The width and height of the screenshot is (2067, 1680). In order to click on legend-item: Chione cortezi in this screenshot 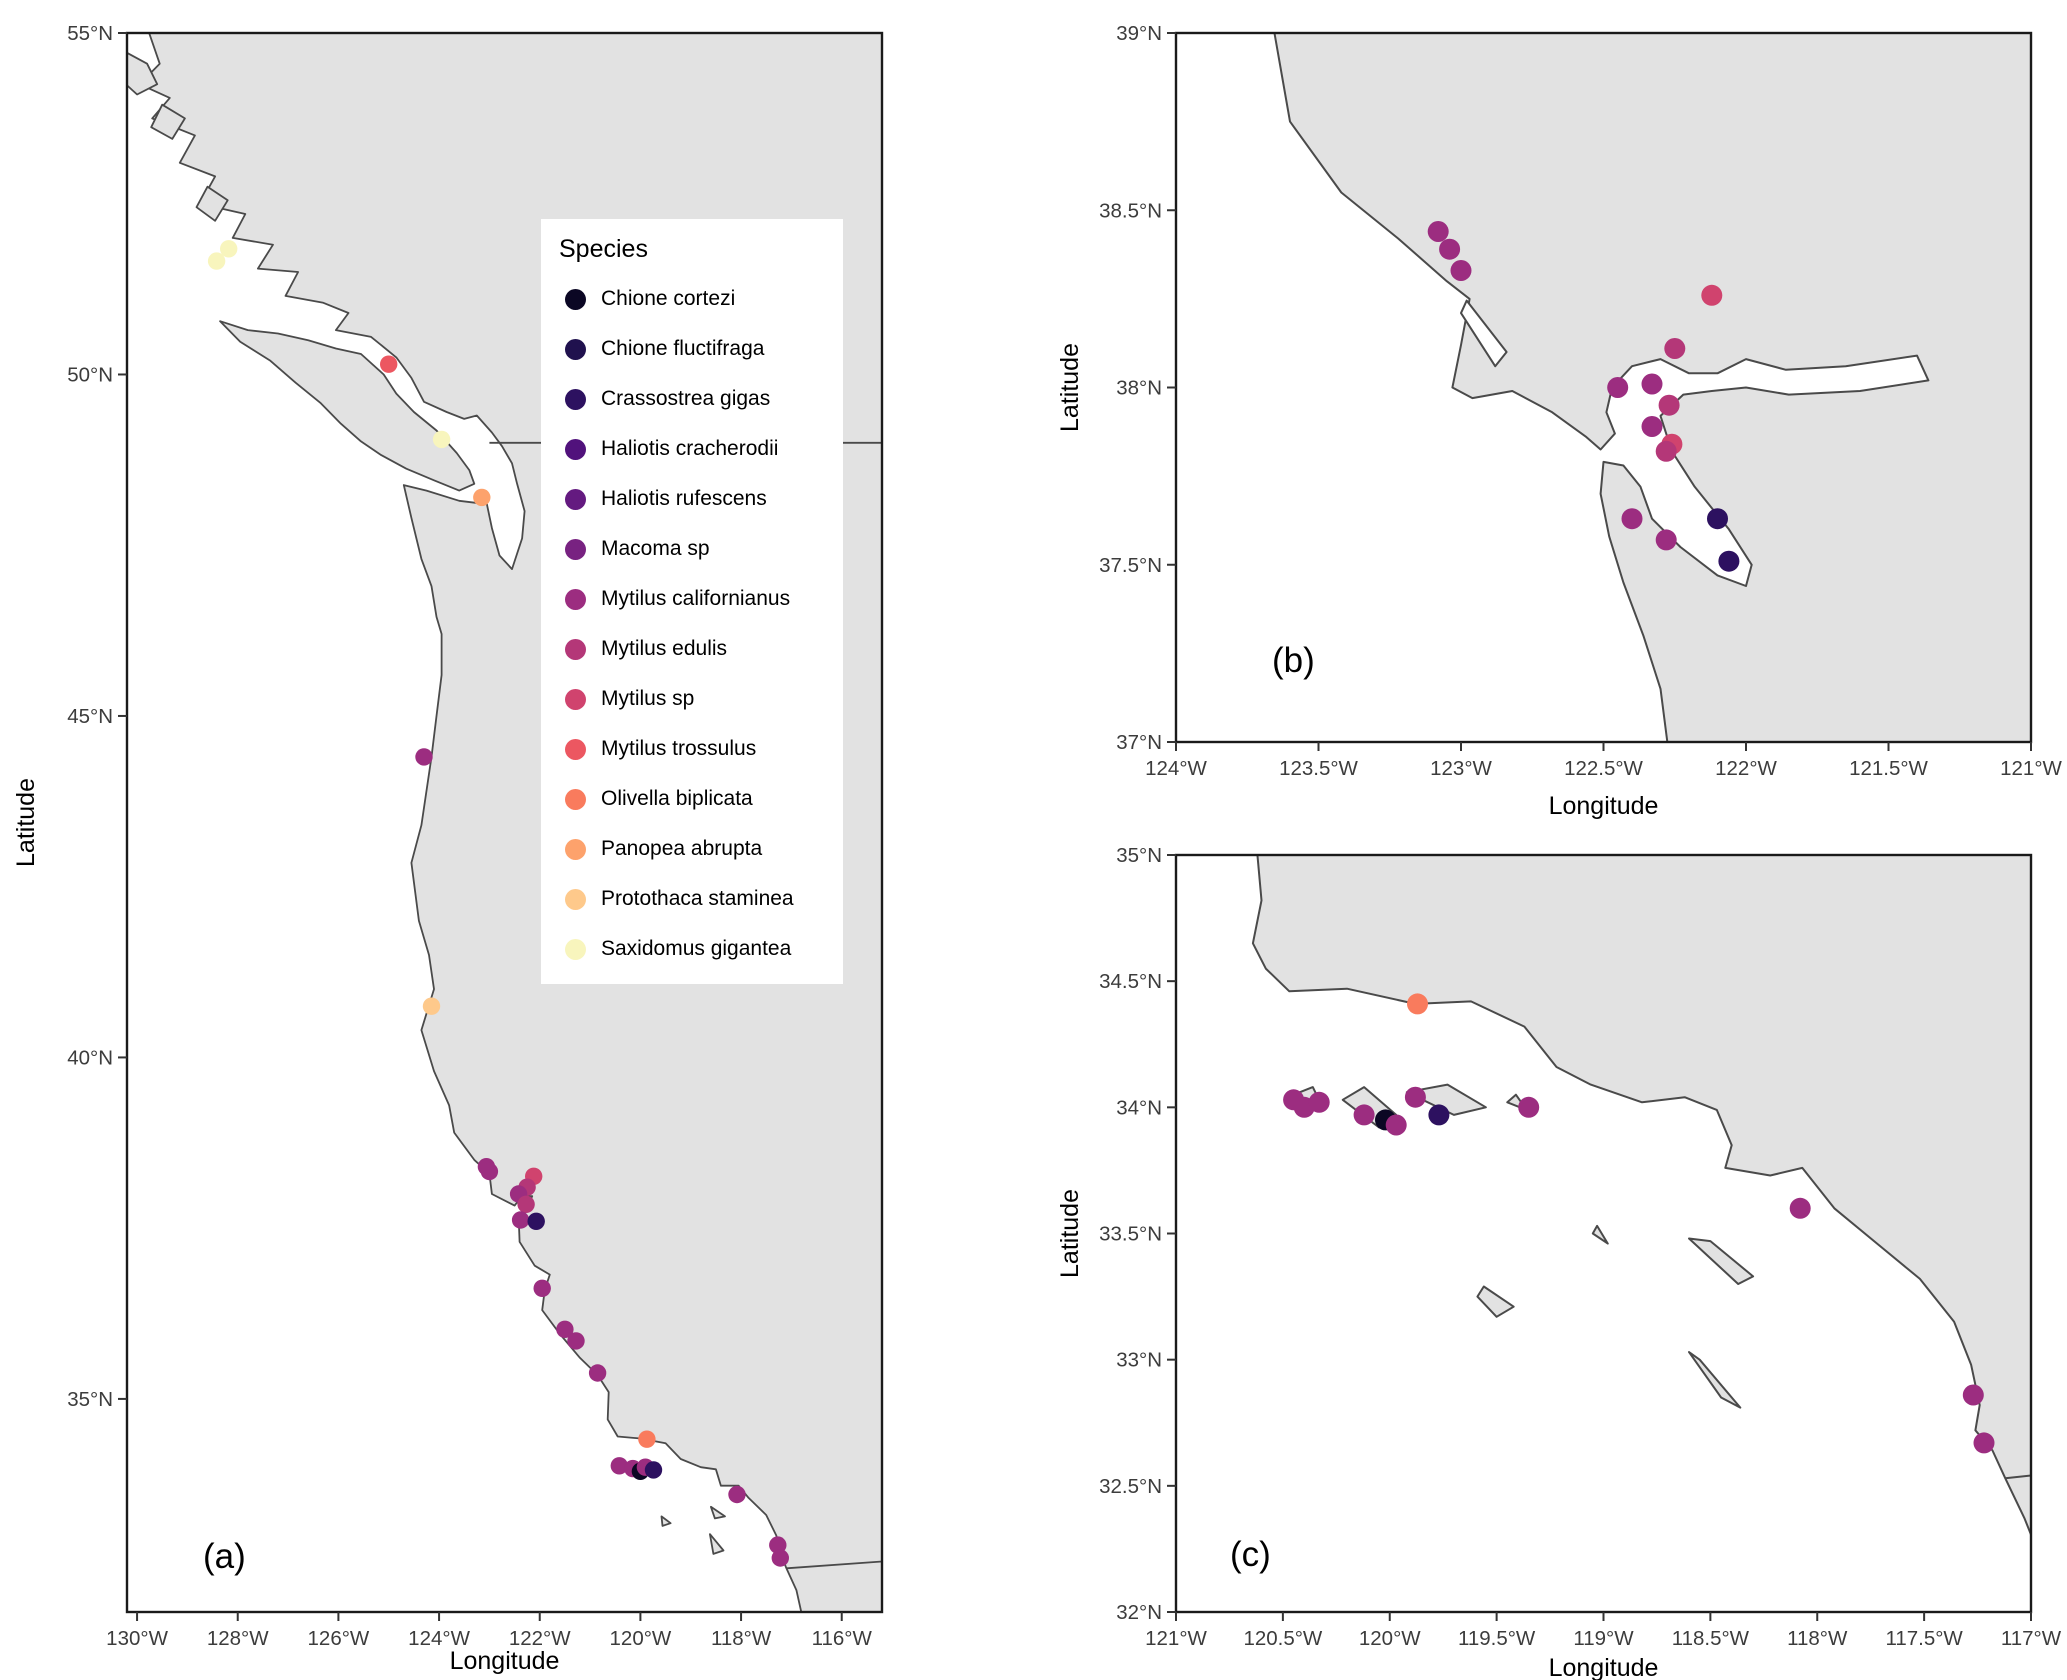, I will do `click(700, 299)`.